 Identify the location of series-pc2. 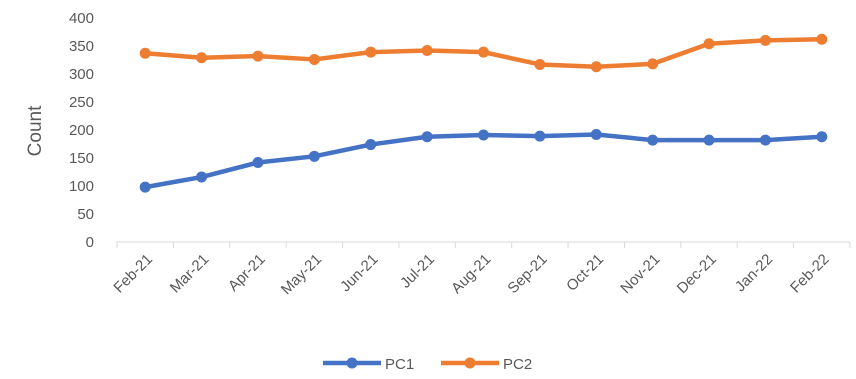
(483, 53).